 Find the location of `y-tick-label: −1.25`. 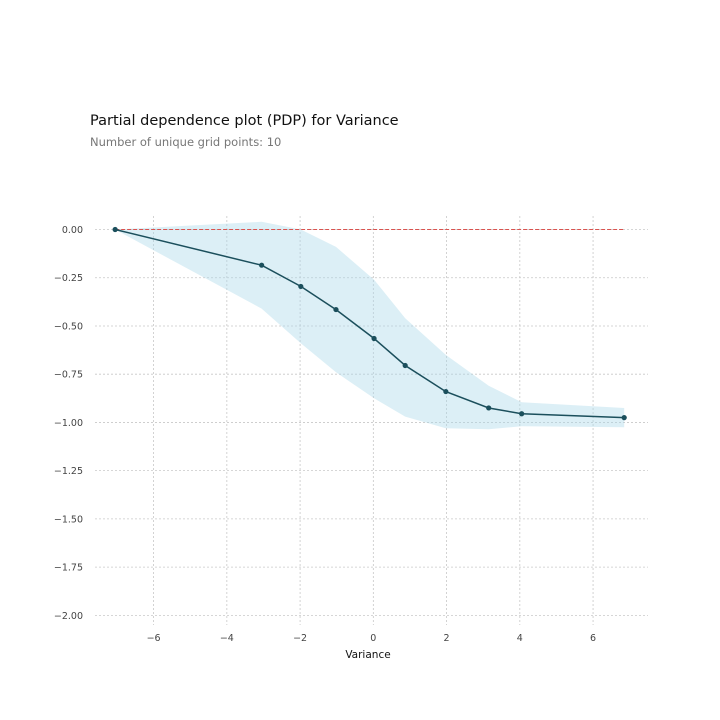

y-tick-label: −1.25 is located at coordinates (68, 471).